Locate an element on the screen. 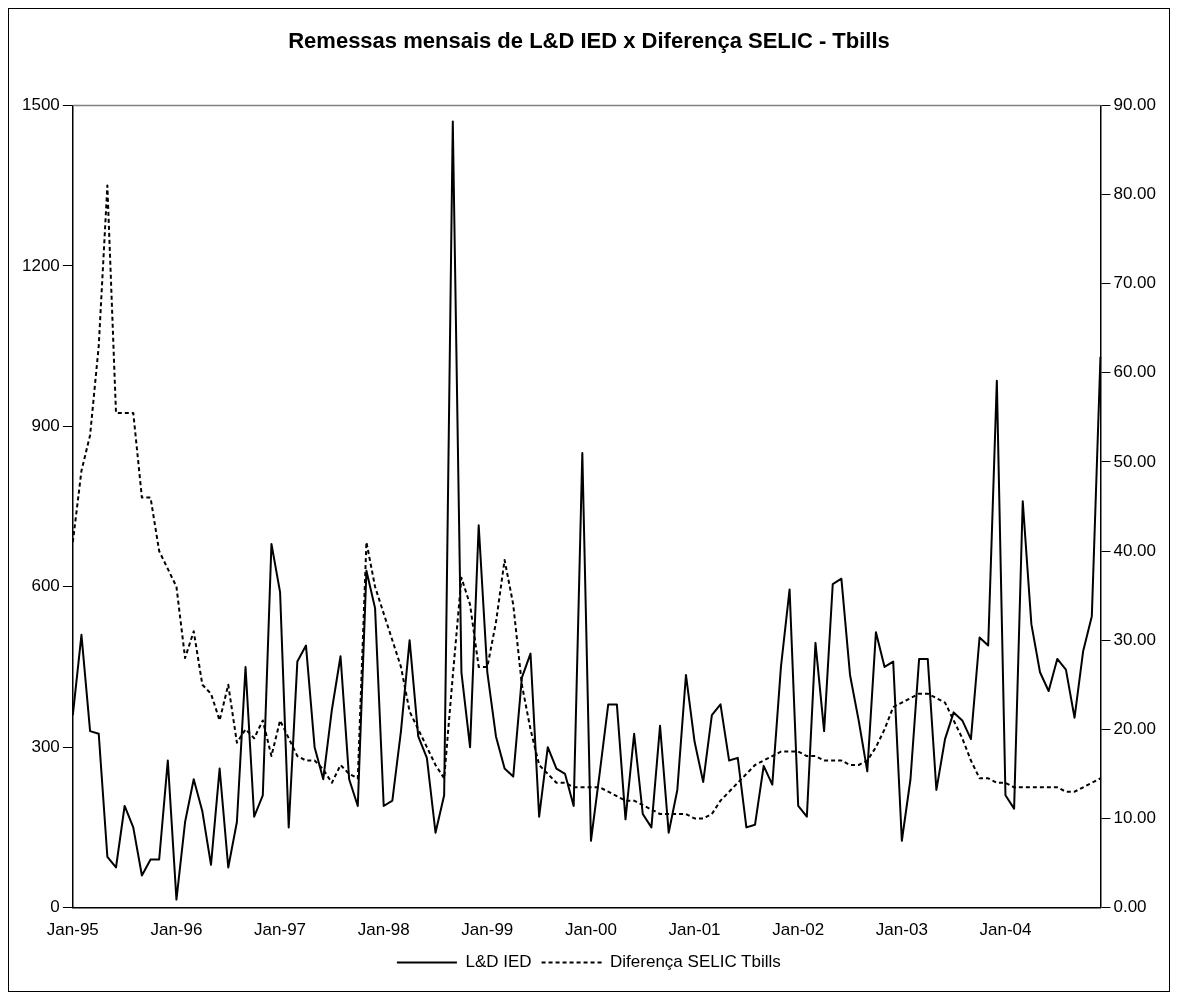 The height and width of the screenshot is (1003, 1182). x-tick-label: Jan-95 is located at coordinates (72, 930).